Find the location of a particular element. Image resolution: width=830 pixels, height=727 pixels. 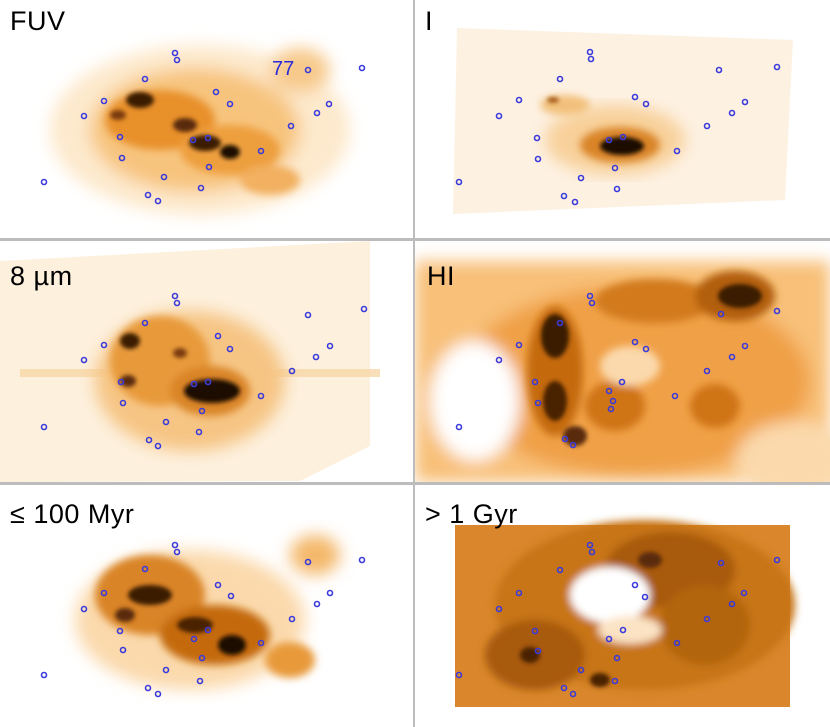

panel-label-hi: HI is located at coordinates (441, 276).